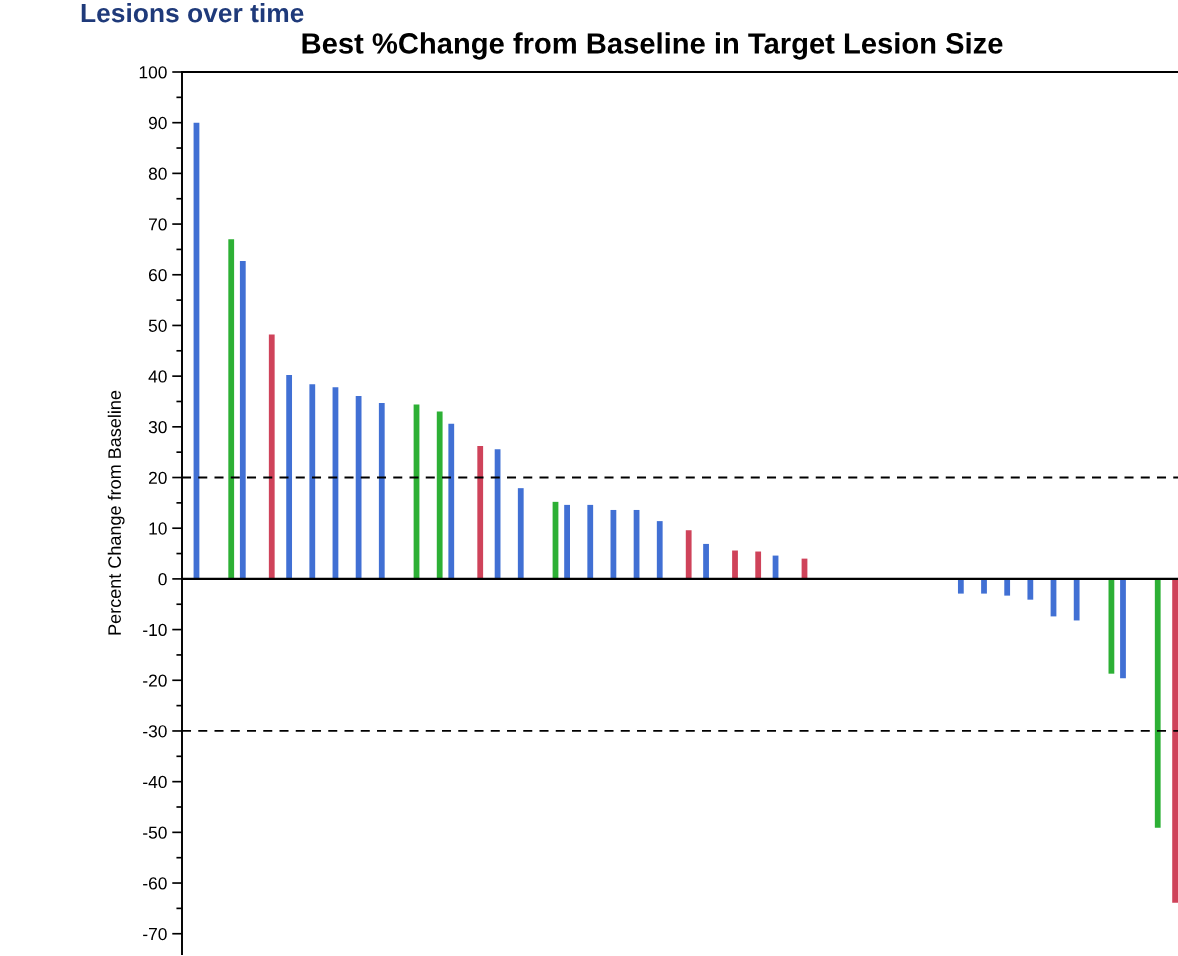 The image size is (1178, 956). What do you see at coordinates (155, 680) in the screenshot?
I see `y-tick-label: -20` at bounding box center [155, 680].